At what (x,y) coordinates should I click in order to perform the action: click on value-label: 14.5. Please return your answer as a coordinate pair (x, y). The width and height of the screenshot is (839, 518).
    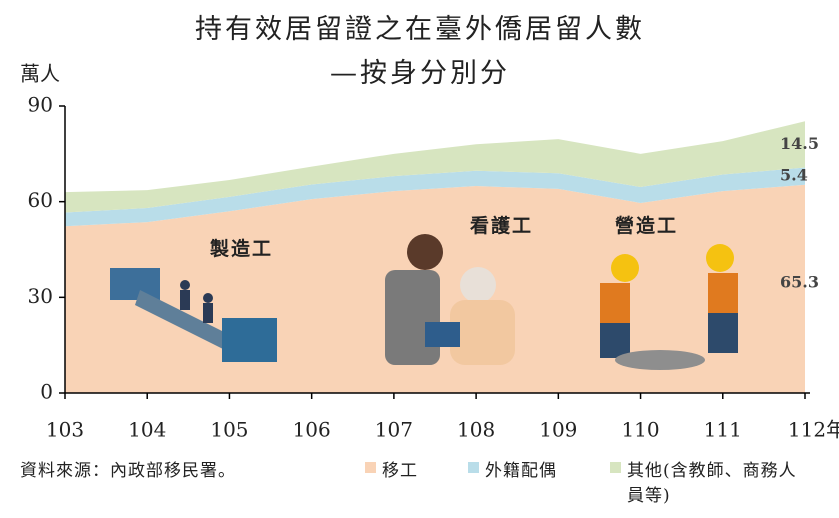
    Looking at the image, I should click on (799, 143).